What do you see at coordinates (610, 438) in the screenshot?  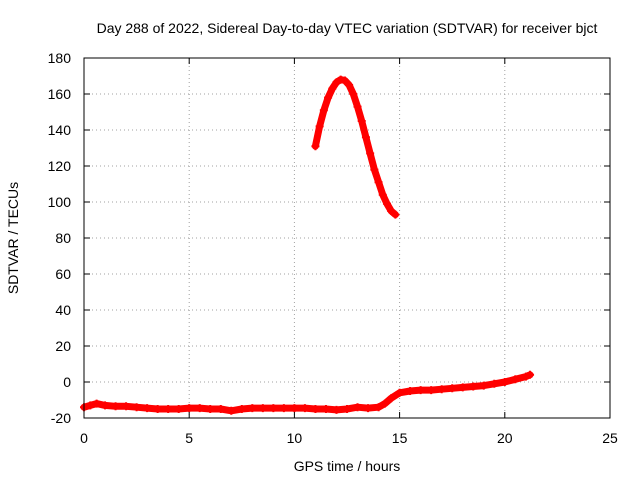 I see `x-tick-label: 25` at bounding box center [610, 438].